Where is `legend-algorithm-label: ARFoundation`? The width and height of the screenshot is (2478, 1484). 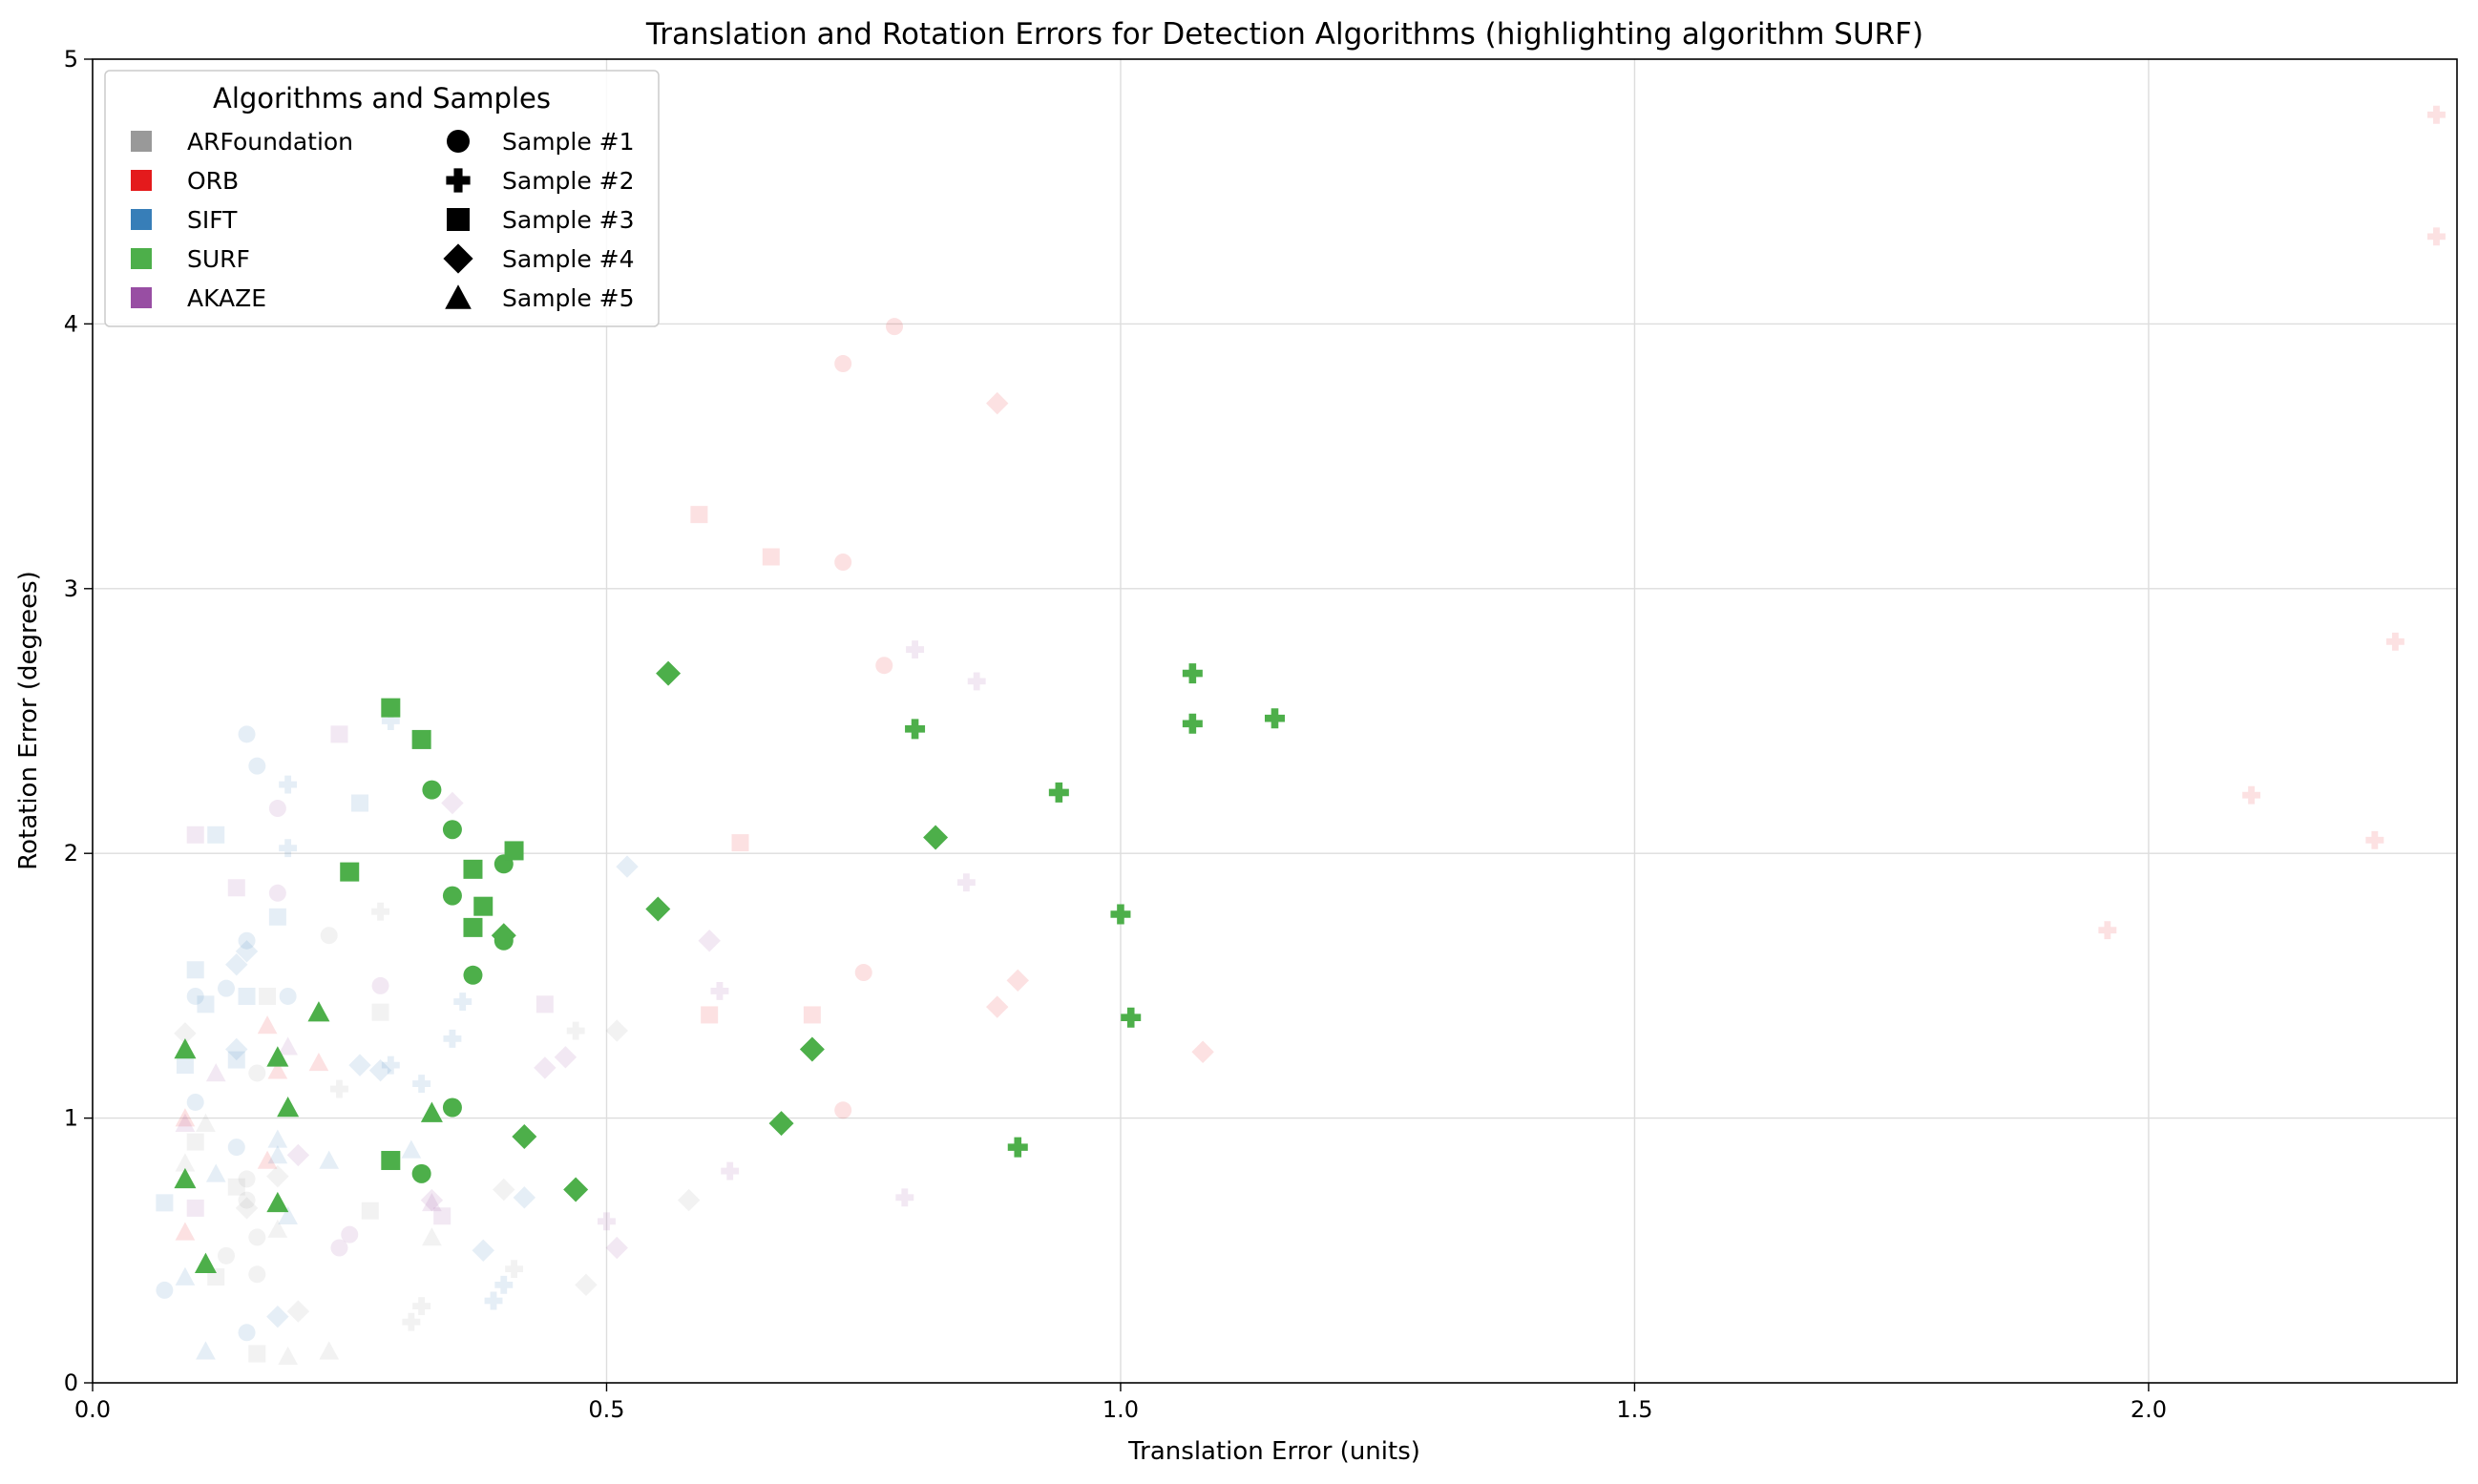
legend-algorithm-label: ARFoundation is located at coordinates (270, 142).